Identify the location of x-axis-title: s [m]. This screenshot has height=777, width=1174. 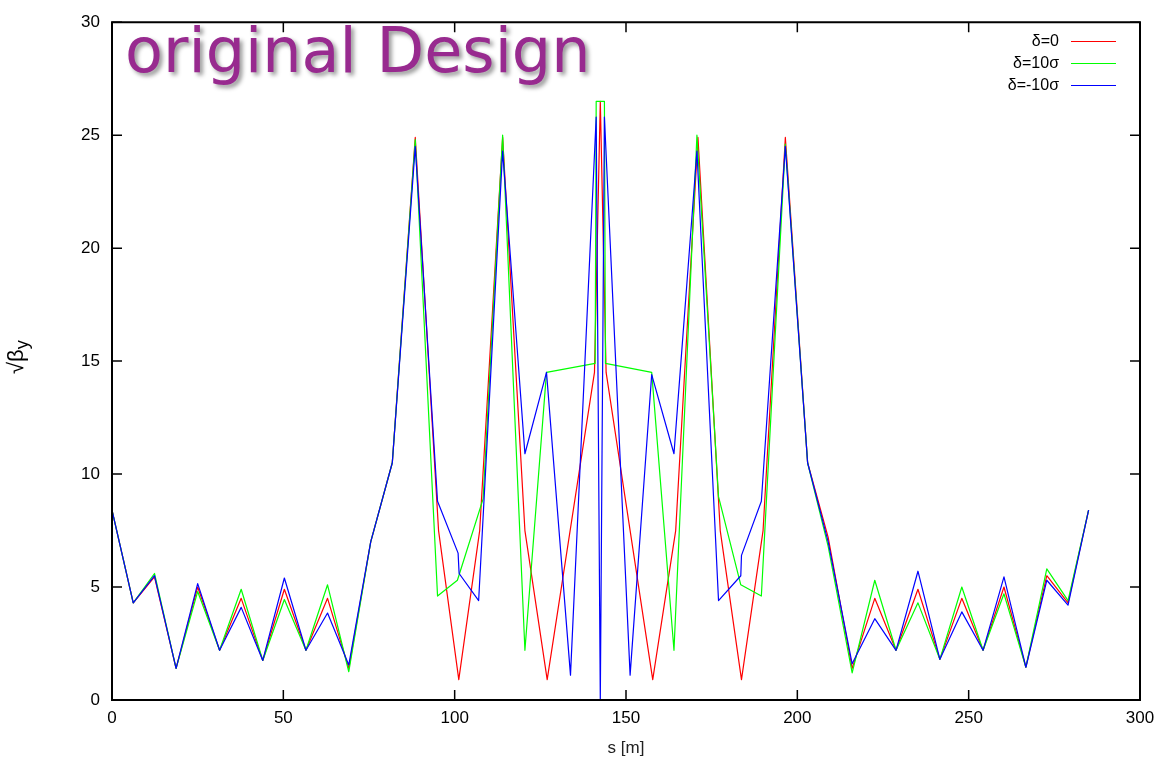
(626, 748).